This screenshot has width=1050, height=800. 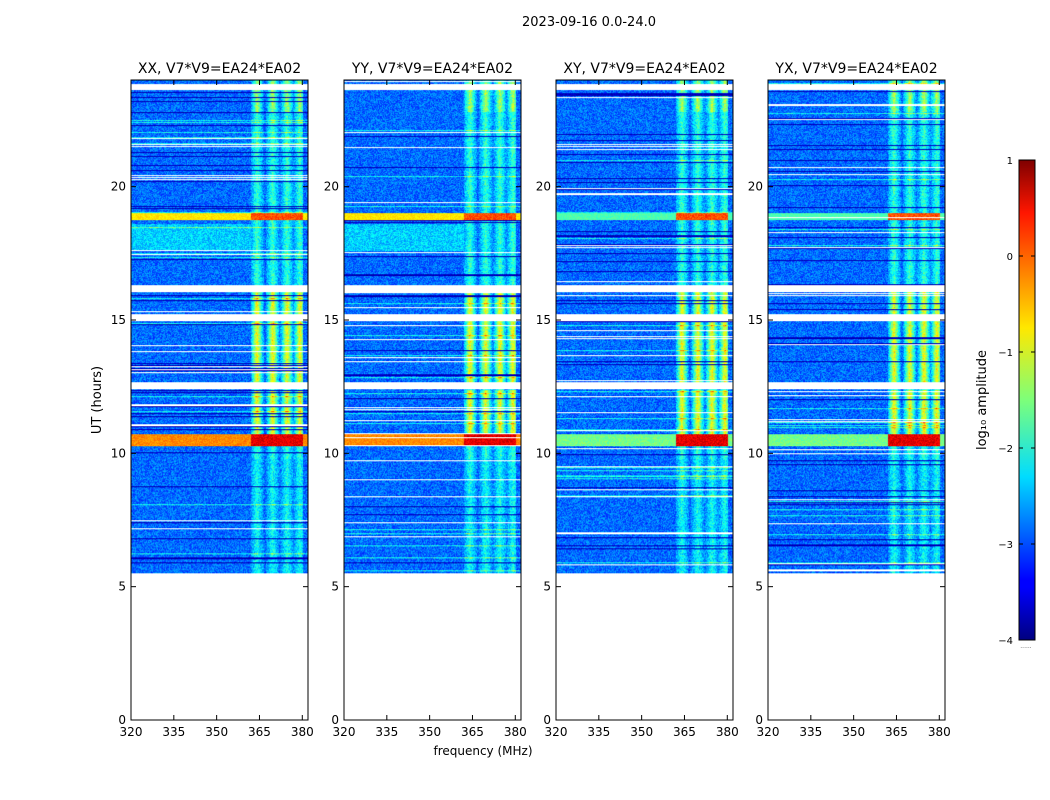 I want to click on x-axis-label: frequency (MHz), so click(x=482, y=751).